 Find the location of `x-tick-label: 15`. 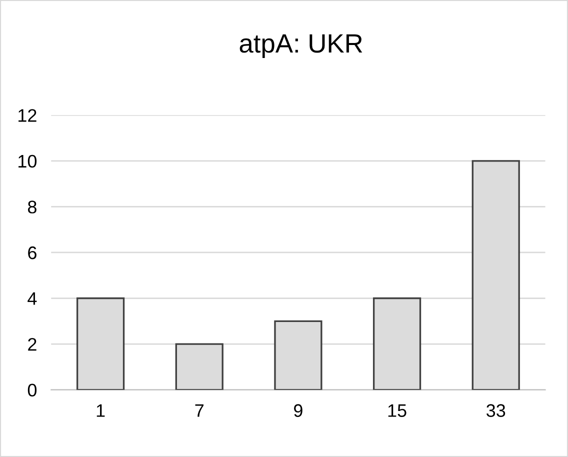

x-tick-label: 15 is located at coordinates (397, 410).